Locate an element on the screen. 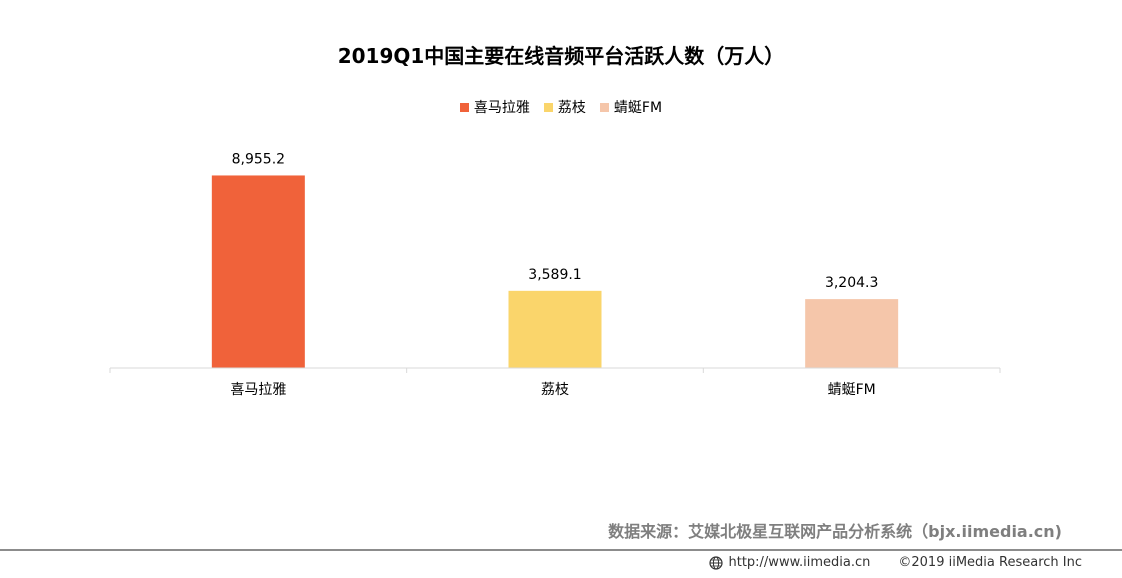 The width and height of the screenshot is (1122, 578). legend-label: 荔枝 is located at coordinates (571, 108).